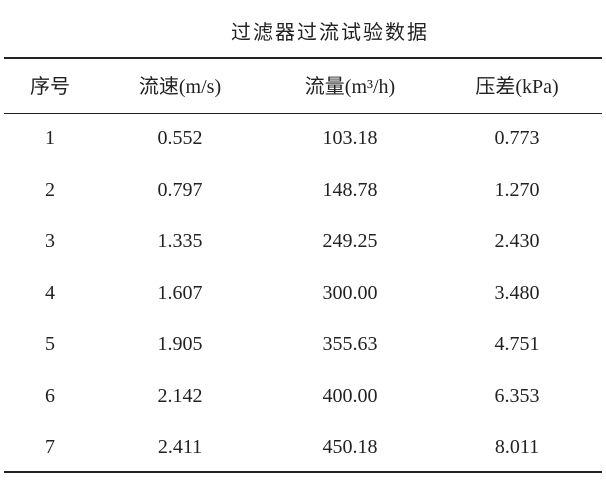  I want to click on header-cell: 流量(m³/h), so click(350, 87).